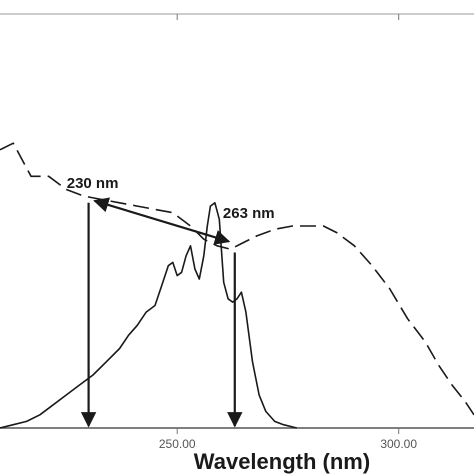 Image resolution: width=474 pixels, height=474 pixels. Describe the element at coordinates (177, 444) in the screenshot. I see `x-tick-label: 250.00` at that location.